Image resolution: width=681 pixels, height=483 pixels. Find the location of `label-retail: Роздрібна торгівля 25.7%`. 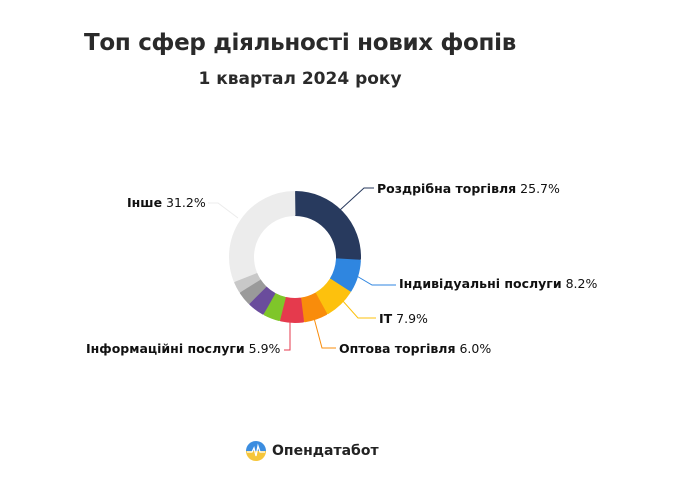

label-retail: Роздрібна торгівля 25.7% is located at coordinates (468, 188).